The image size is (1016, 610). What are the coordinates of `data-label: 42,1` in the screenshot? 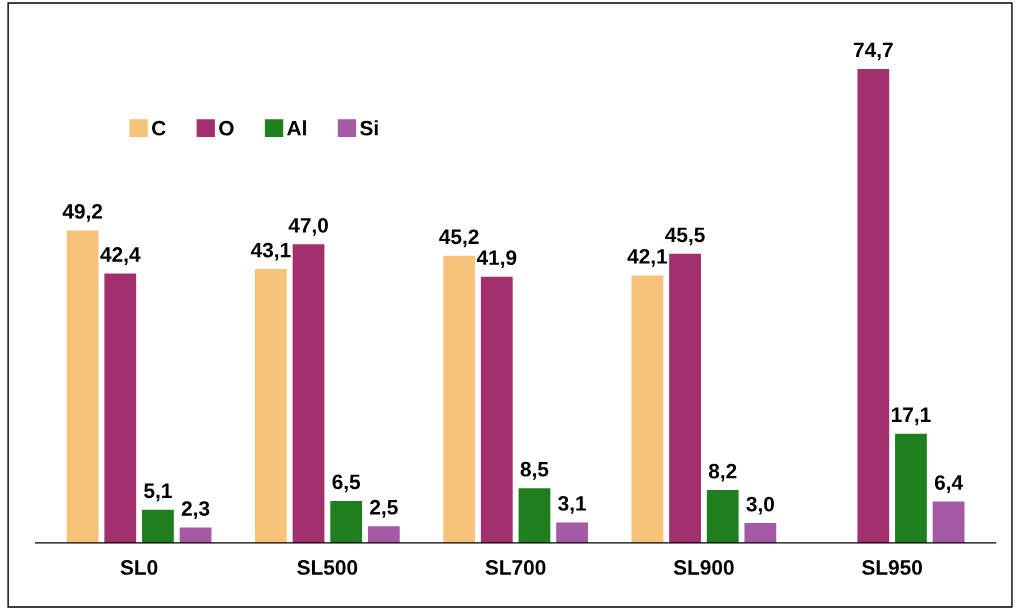 It's located at (647, 258).